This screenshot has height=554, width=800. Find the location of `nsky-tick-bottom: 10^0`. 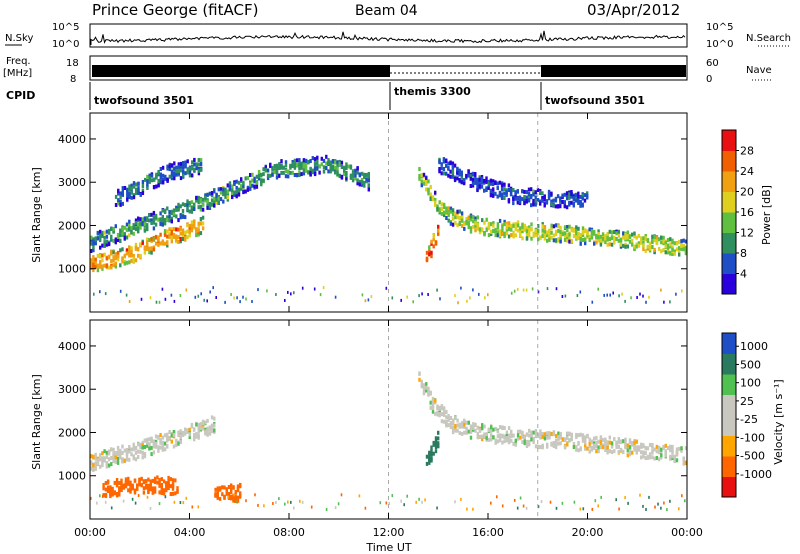

nsky-tick-bottom: 10^0 is located at coordinates (65, 44).